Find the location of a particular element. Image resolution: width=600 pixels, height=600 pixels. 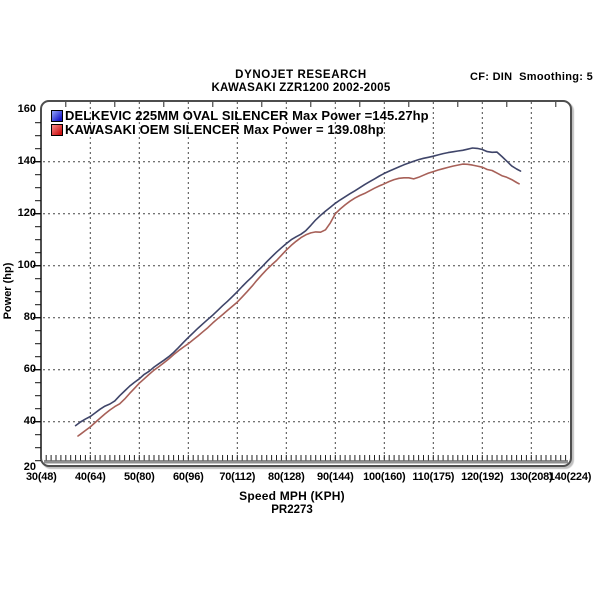

delkevic-series-swatch-icon is located at coordinates (57, 115).